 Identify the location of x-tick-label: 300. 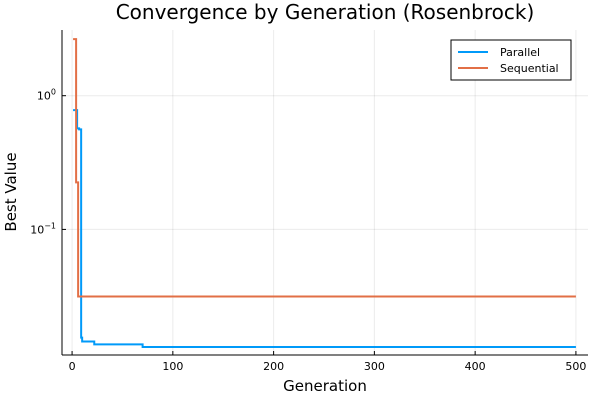
(374, 366).